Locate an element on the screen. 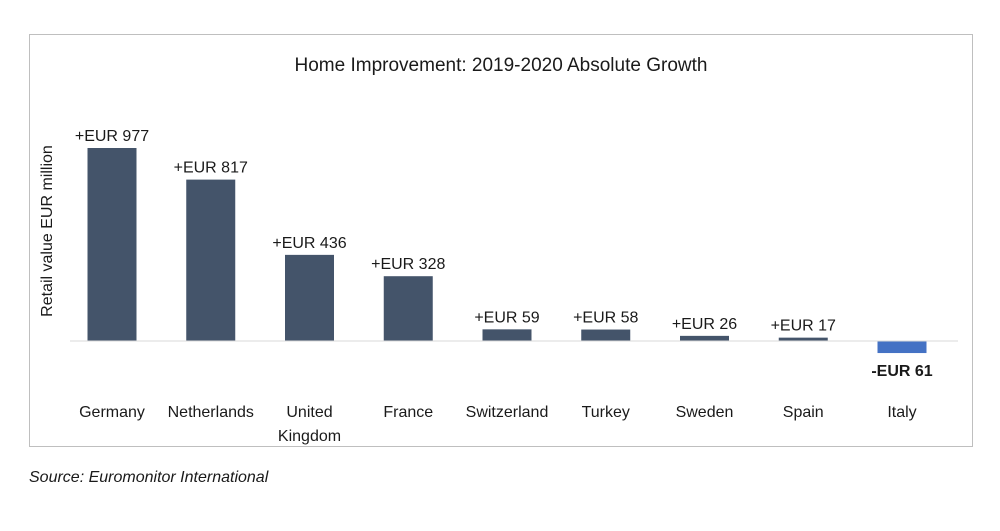 The height and width of the screenshot is (531, 1000). bar-germany is located at coordinates (112, 244).